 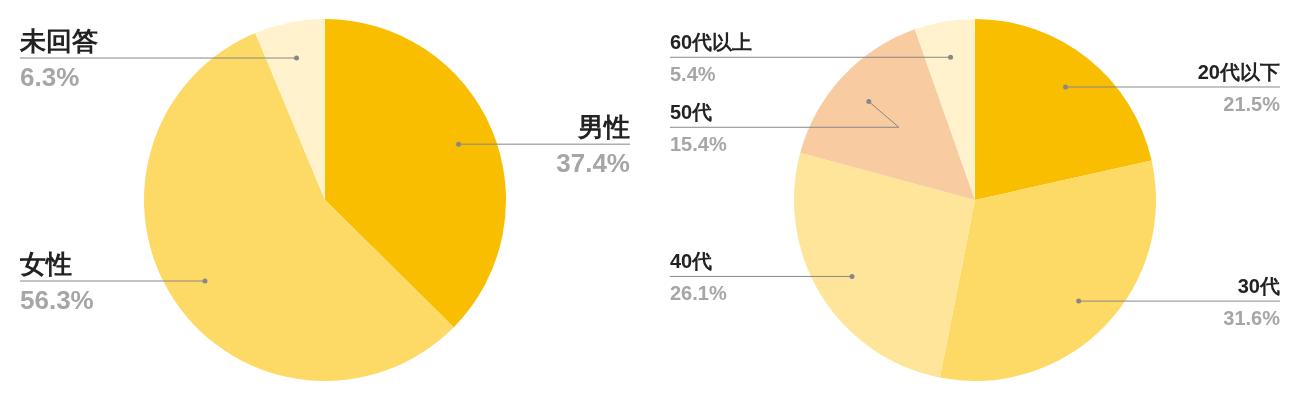 What do you see at coordinates (691, 261) in the screenshot?
I see `slice-label: 40代` at bounding box center [691, 261].